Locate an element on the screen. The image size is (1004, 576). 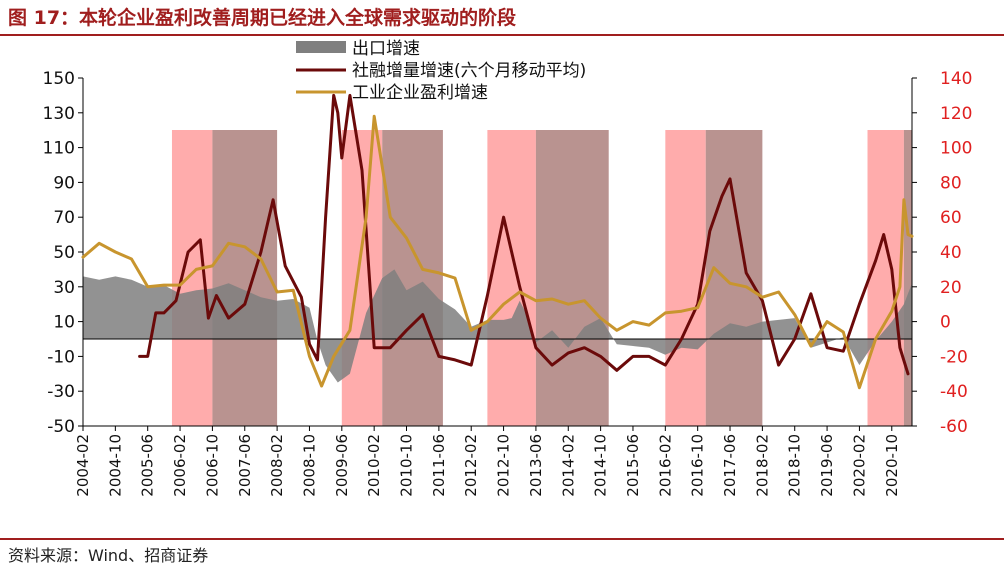
right-tick-label: 100 is located at coordinates (956, 149).